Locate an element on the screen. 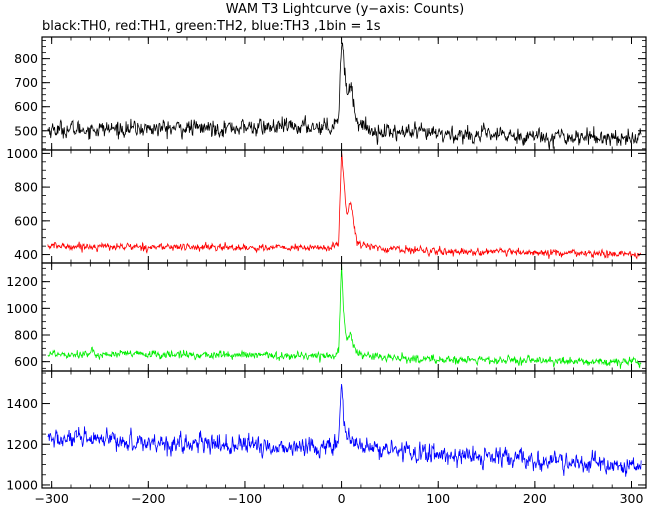 Image resolution: width=650 pixels, height=505 pixels. y-tick-label: 700 is located at coordinates (26, 82).